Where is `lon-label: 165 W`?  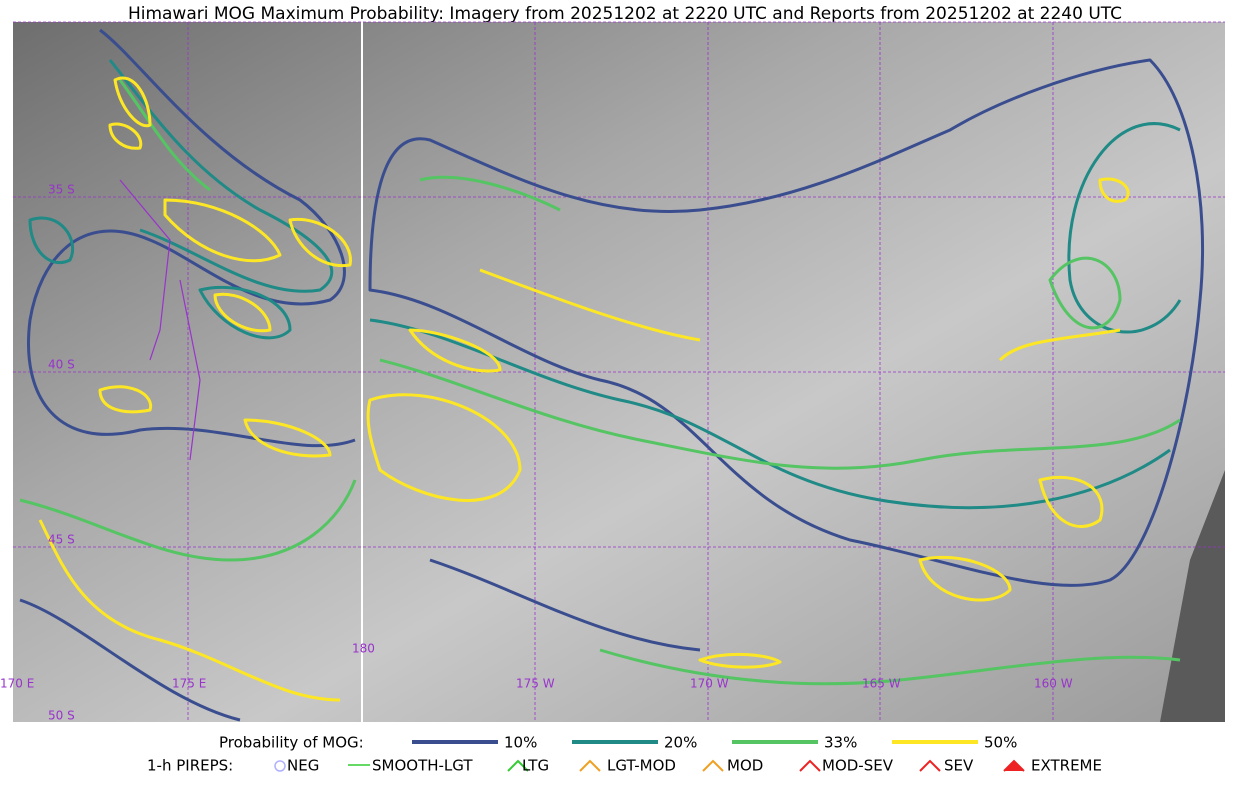
lon-label: 165 W is located at coordinates (881, 684).